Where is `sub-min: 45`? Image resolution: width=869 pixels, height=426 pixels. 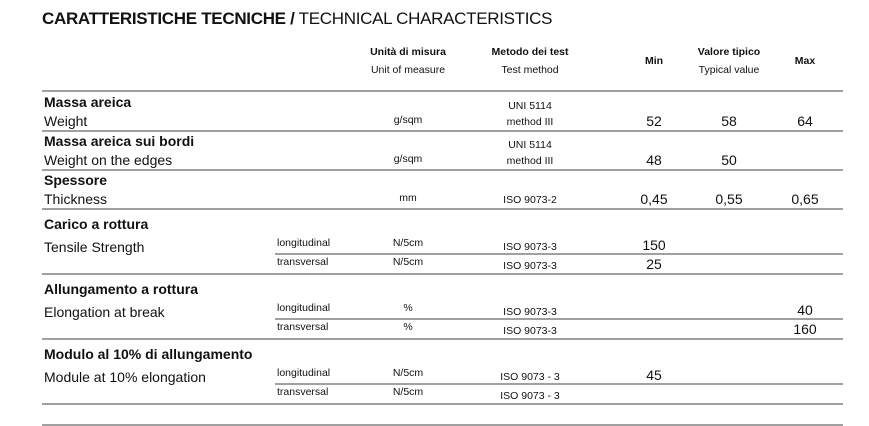
sub-min: 45 is located at coordinates (654, 375).